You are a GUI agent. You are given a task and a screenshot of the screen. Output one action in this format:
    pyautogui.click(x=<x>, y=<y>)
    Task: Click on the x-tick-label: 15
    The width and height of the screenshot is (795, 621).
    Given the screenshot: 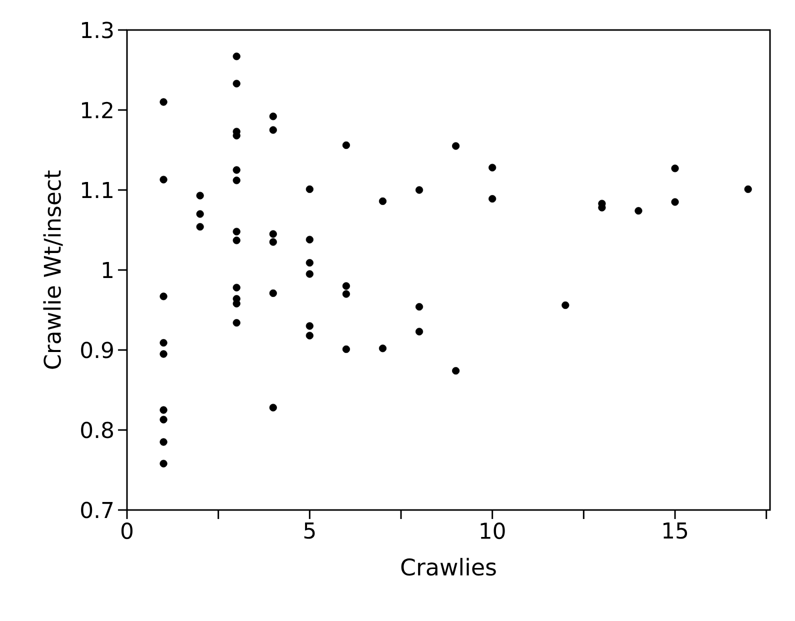 What is the action you would take?
    pyautogui.click(x=675, y=530)
    